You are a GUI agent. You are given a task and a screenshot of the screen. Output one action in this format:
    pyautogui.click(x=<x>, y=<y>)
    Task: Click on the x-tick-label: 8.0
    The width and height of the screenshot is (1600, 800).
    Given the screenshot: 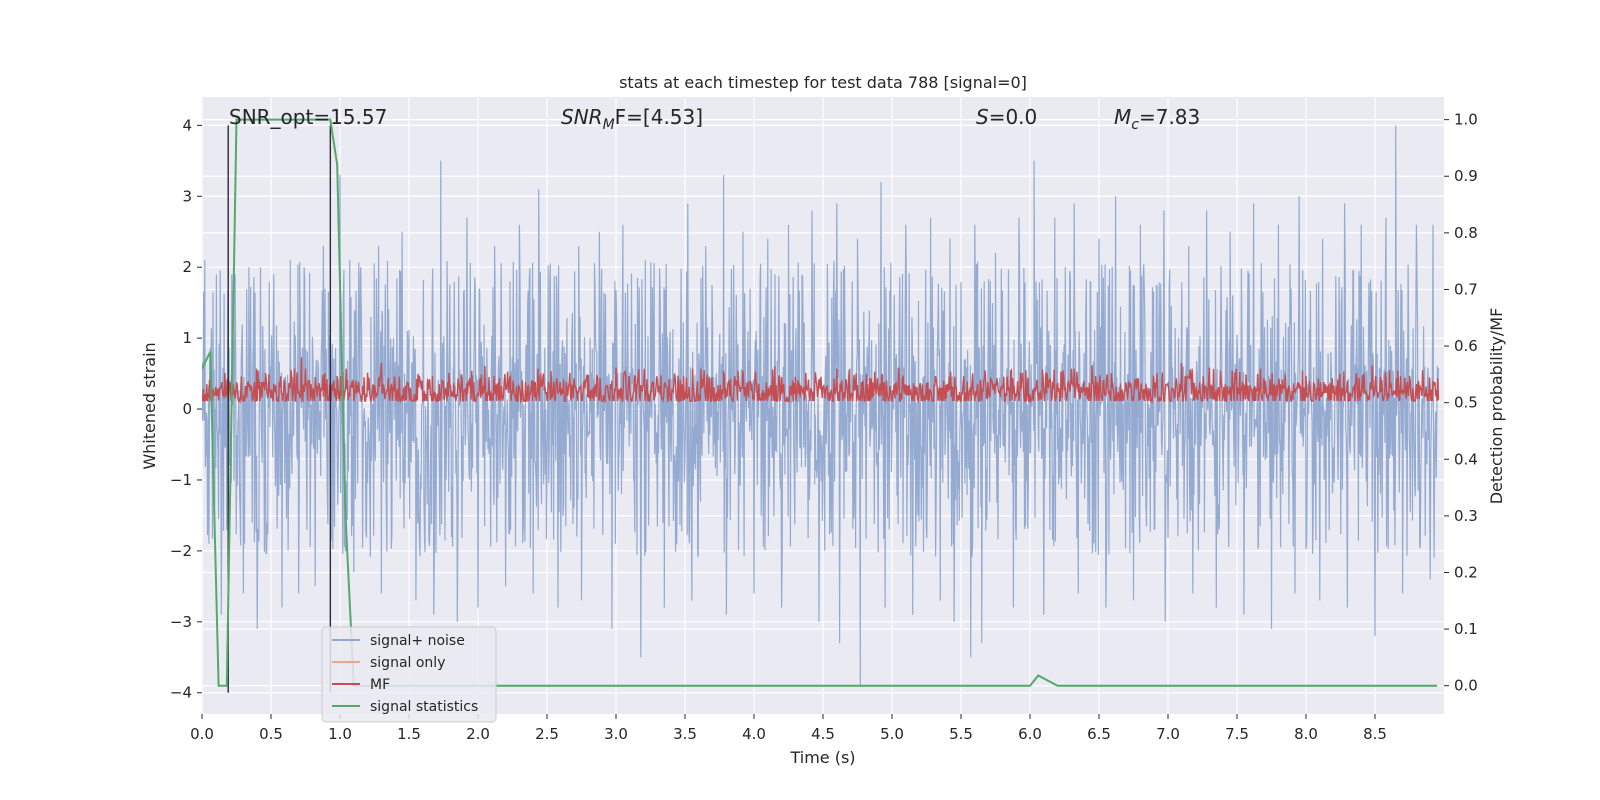 What is the action you would take?
    pyautogui.click(x=1306, y=734)
    